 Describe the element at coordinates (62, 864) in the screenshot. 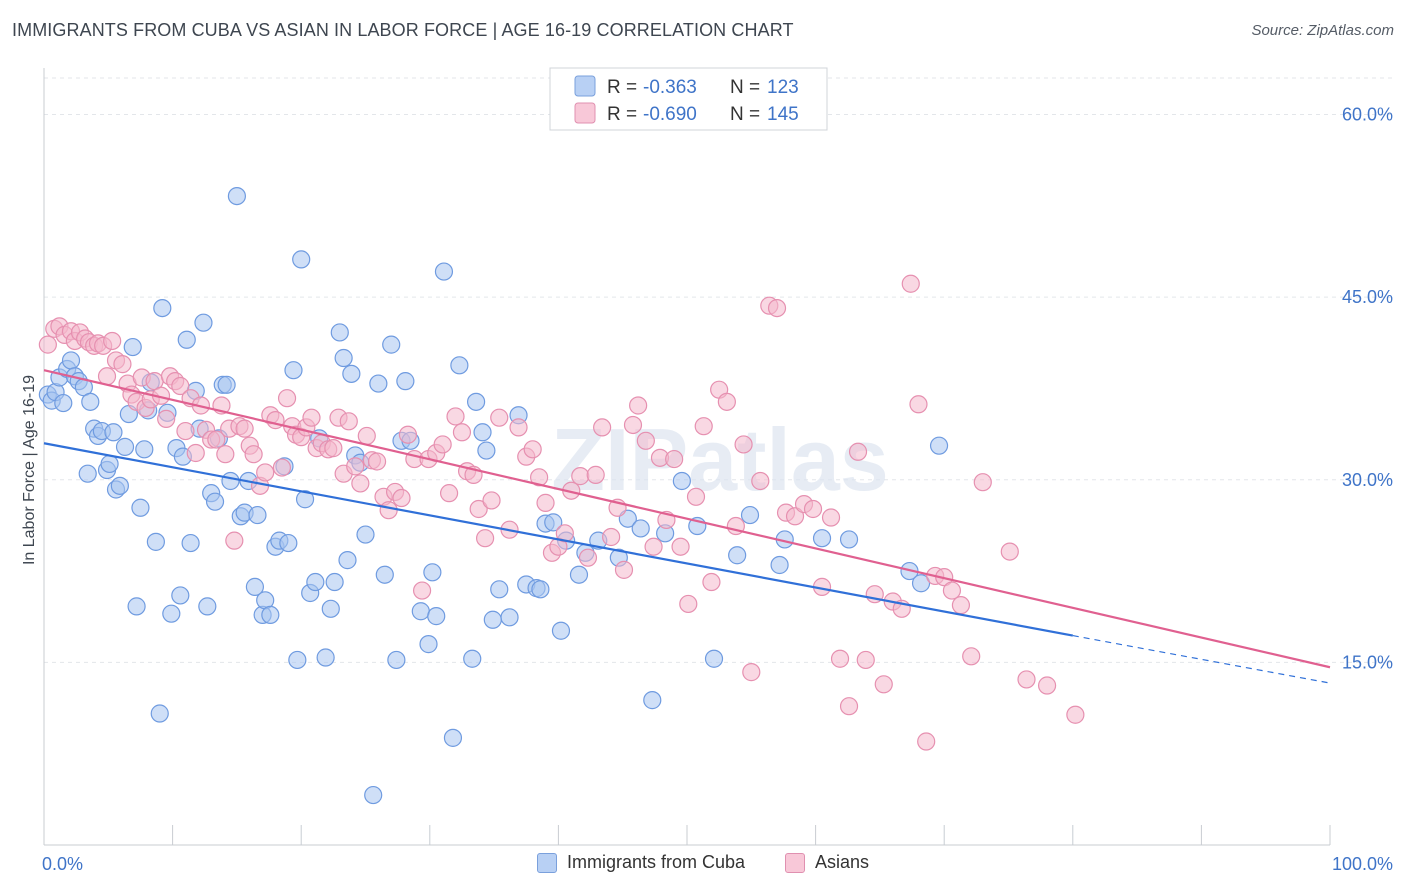

I see `x-tick-label: 0.0%` at that location.